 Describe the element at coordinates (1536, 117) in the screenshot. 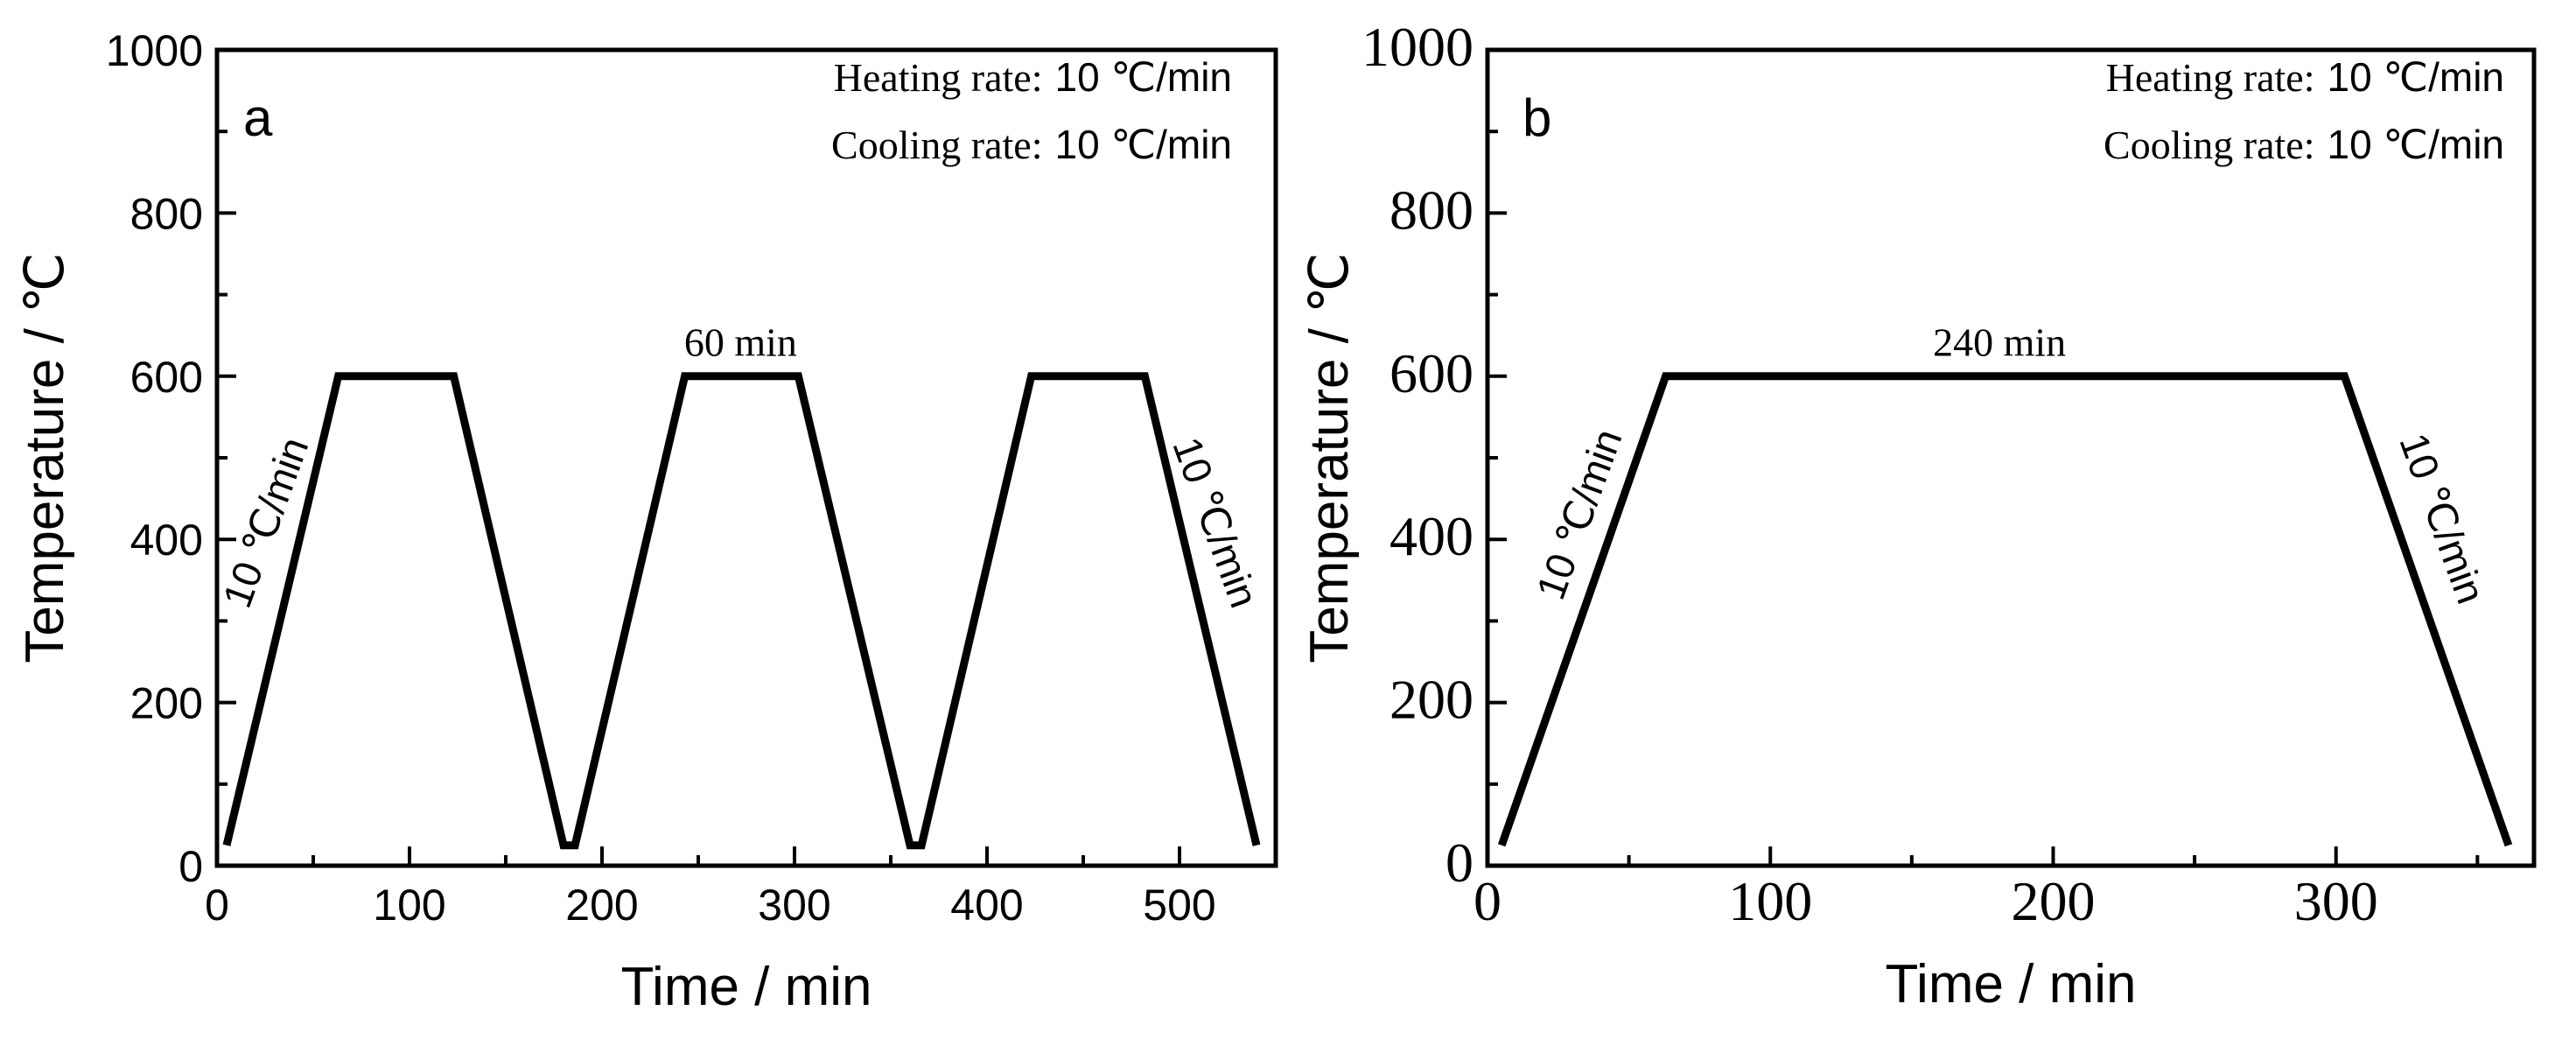

I see `panel-b-panel-label: b` at that location.